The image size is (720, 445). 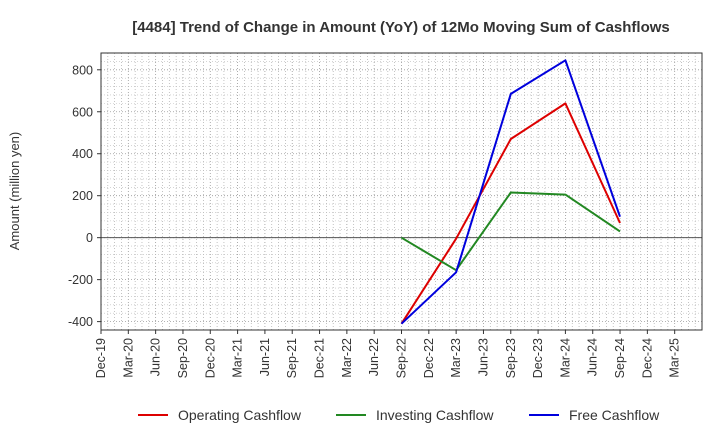 I want to click on y-tick-label: -200, so click(x=80, y=280).